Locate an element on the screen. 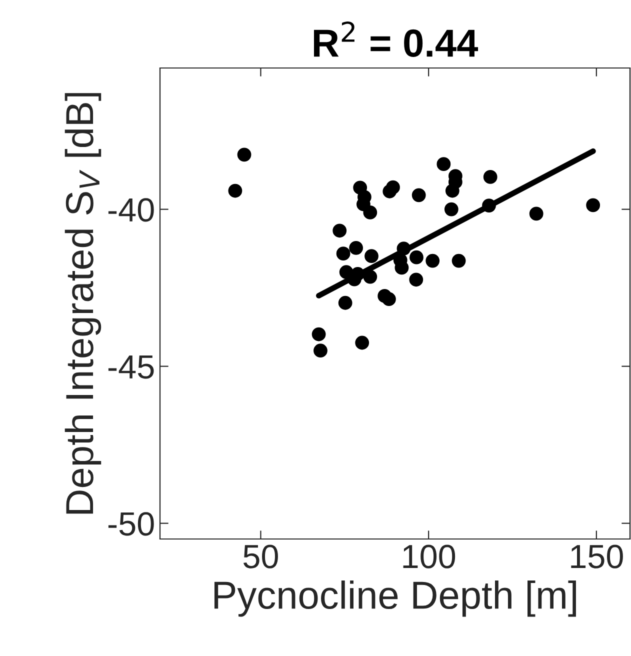  chart-title: R$^{2}$ = 0.44 is located at coordinates (396, 39).